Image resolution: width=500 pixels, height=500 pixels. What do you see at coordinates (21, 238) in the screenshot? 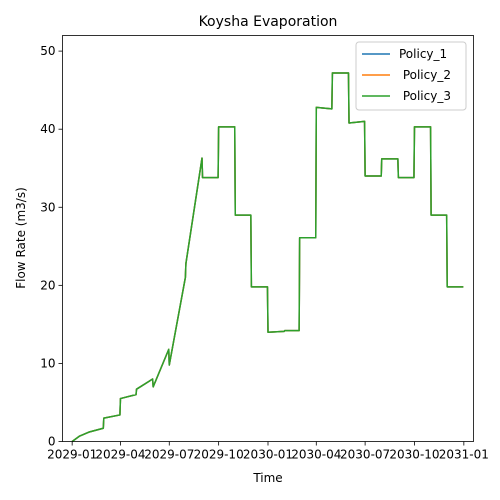
I see `y-axis-label: Flow Rate (m3/s)` at bounding box center [21, 238].